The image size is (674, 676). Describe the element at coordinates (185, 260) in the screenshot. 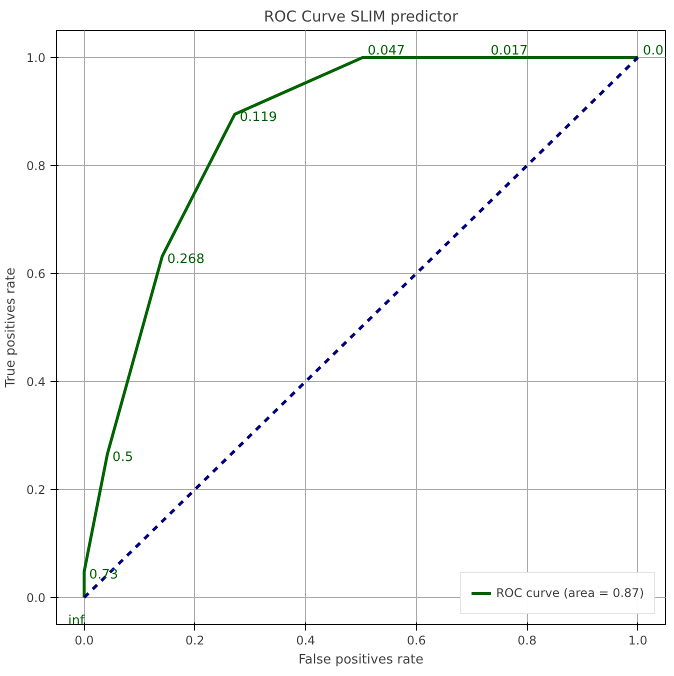

I see `annotation: 0.268` at that location.